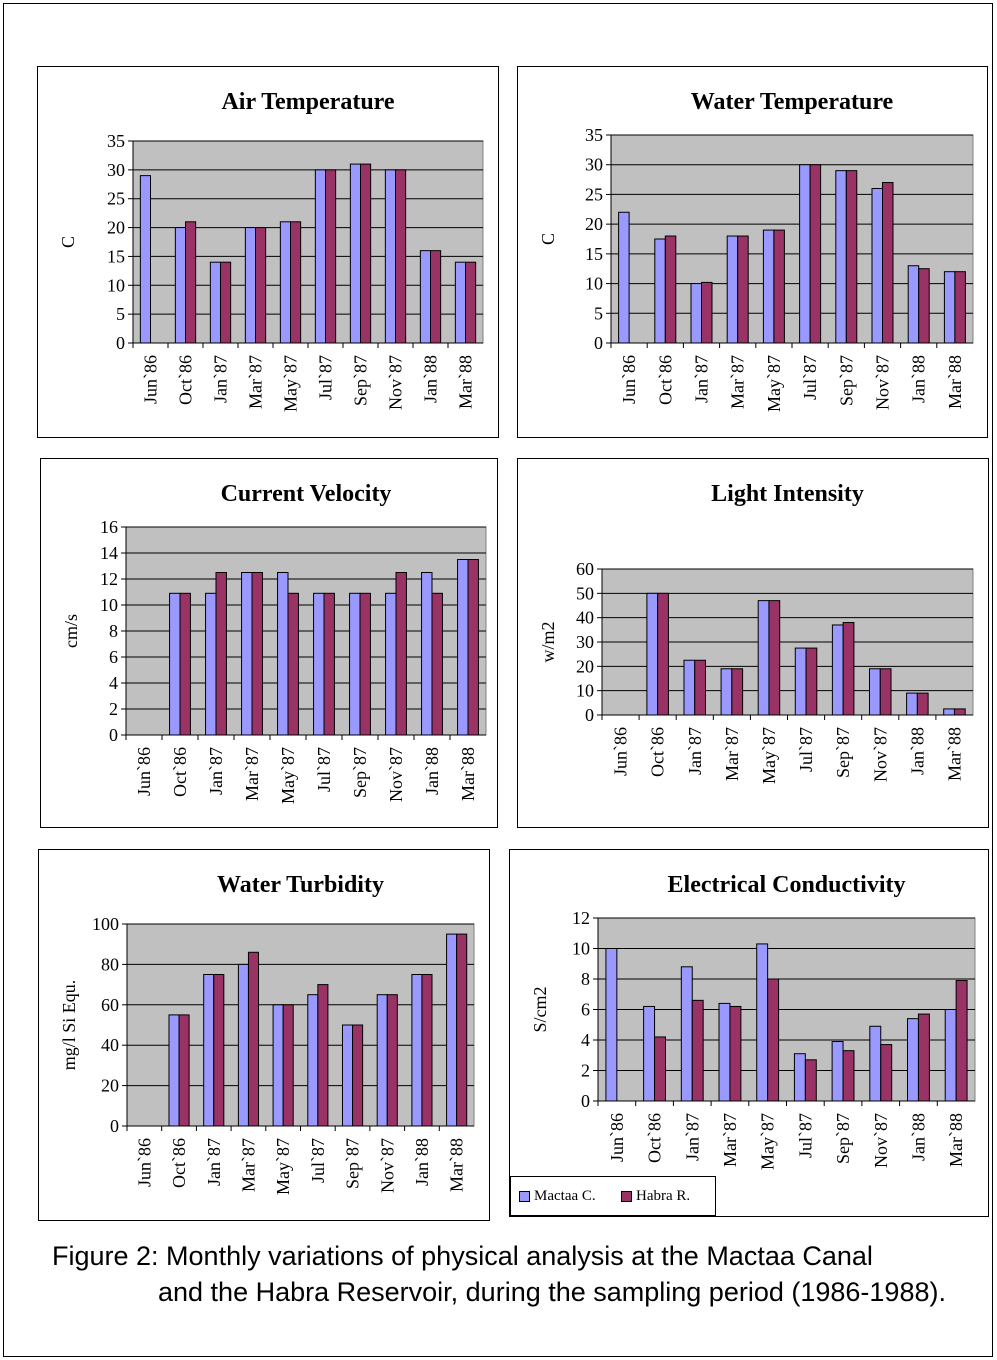 This screenshot has width=997, height=1360. Describe the element at coordinates (846, 380) in the screenshot. I see `water-temp-x-tick-label: Sep`87` at that location.